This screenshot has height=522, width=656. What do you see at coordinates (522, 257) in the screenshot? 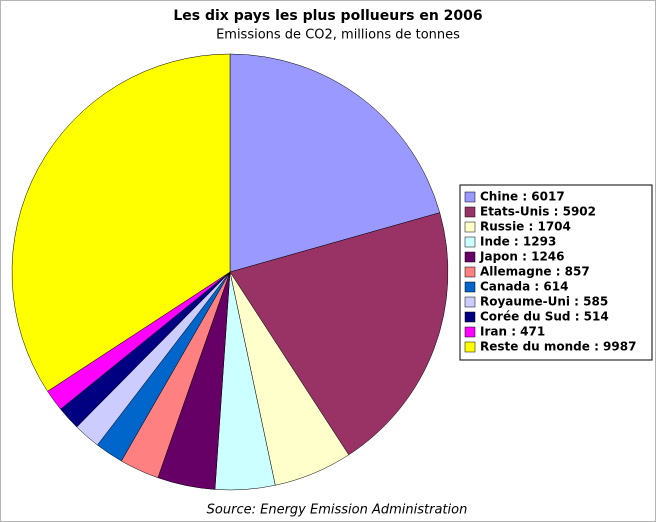
I see `legend-label: Japon : 1246` at bounding box center [522, 257].